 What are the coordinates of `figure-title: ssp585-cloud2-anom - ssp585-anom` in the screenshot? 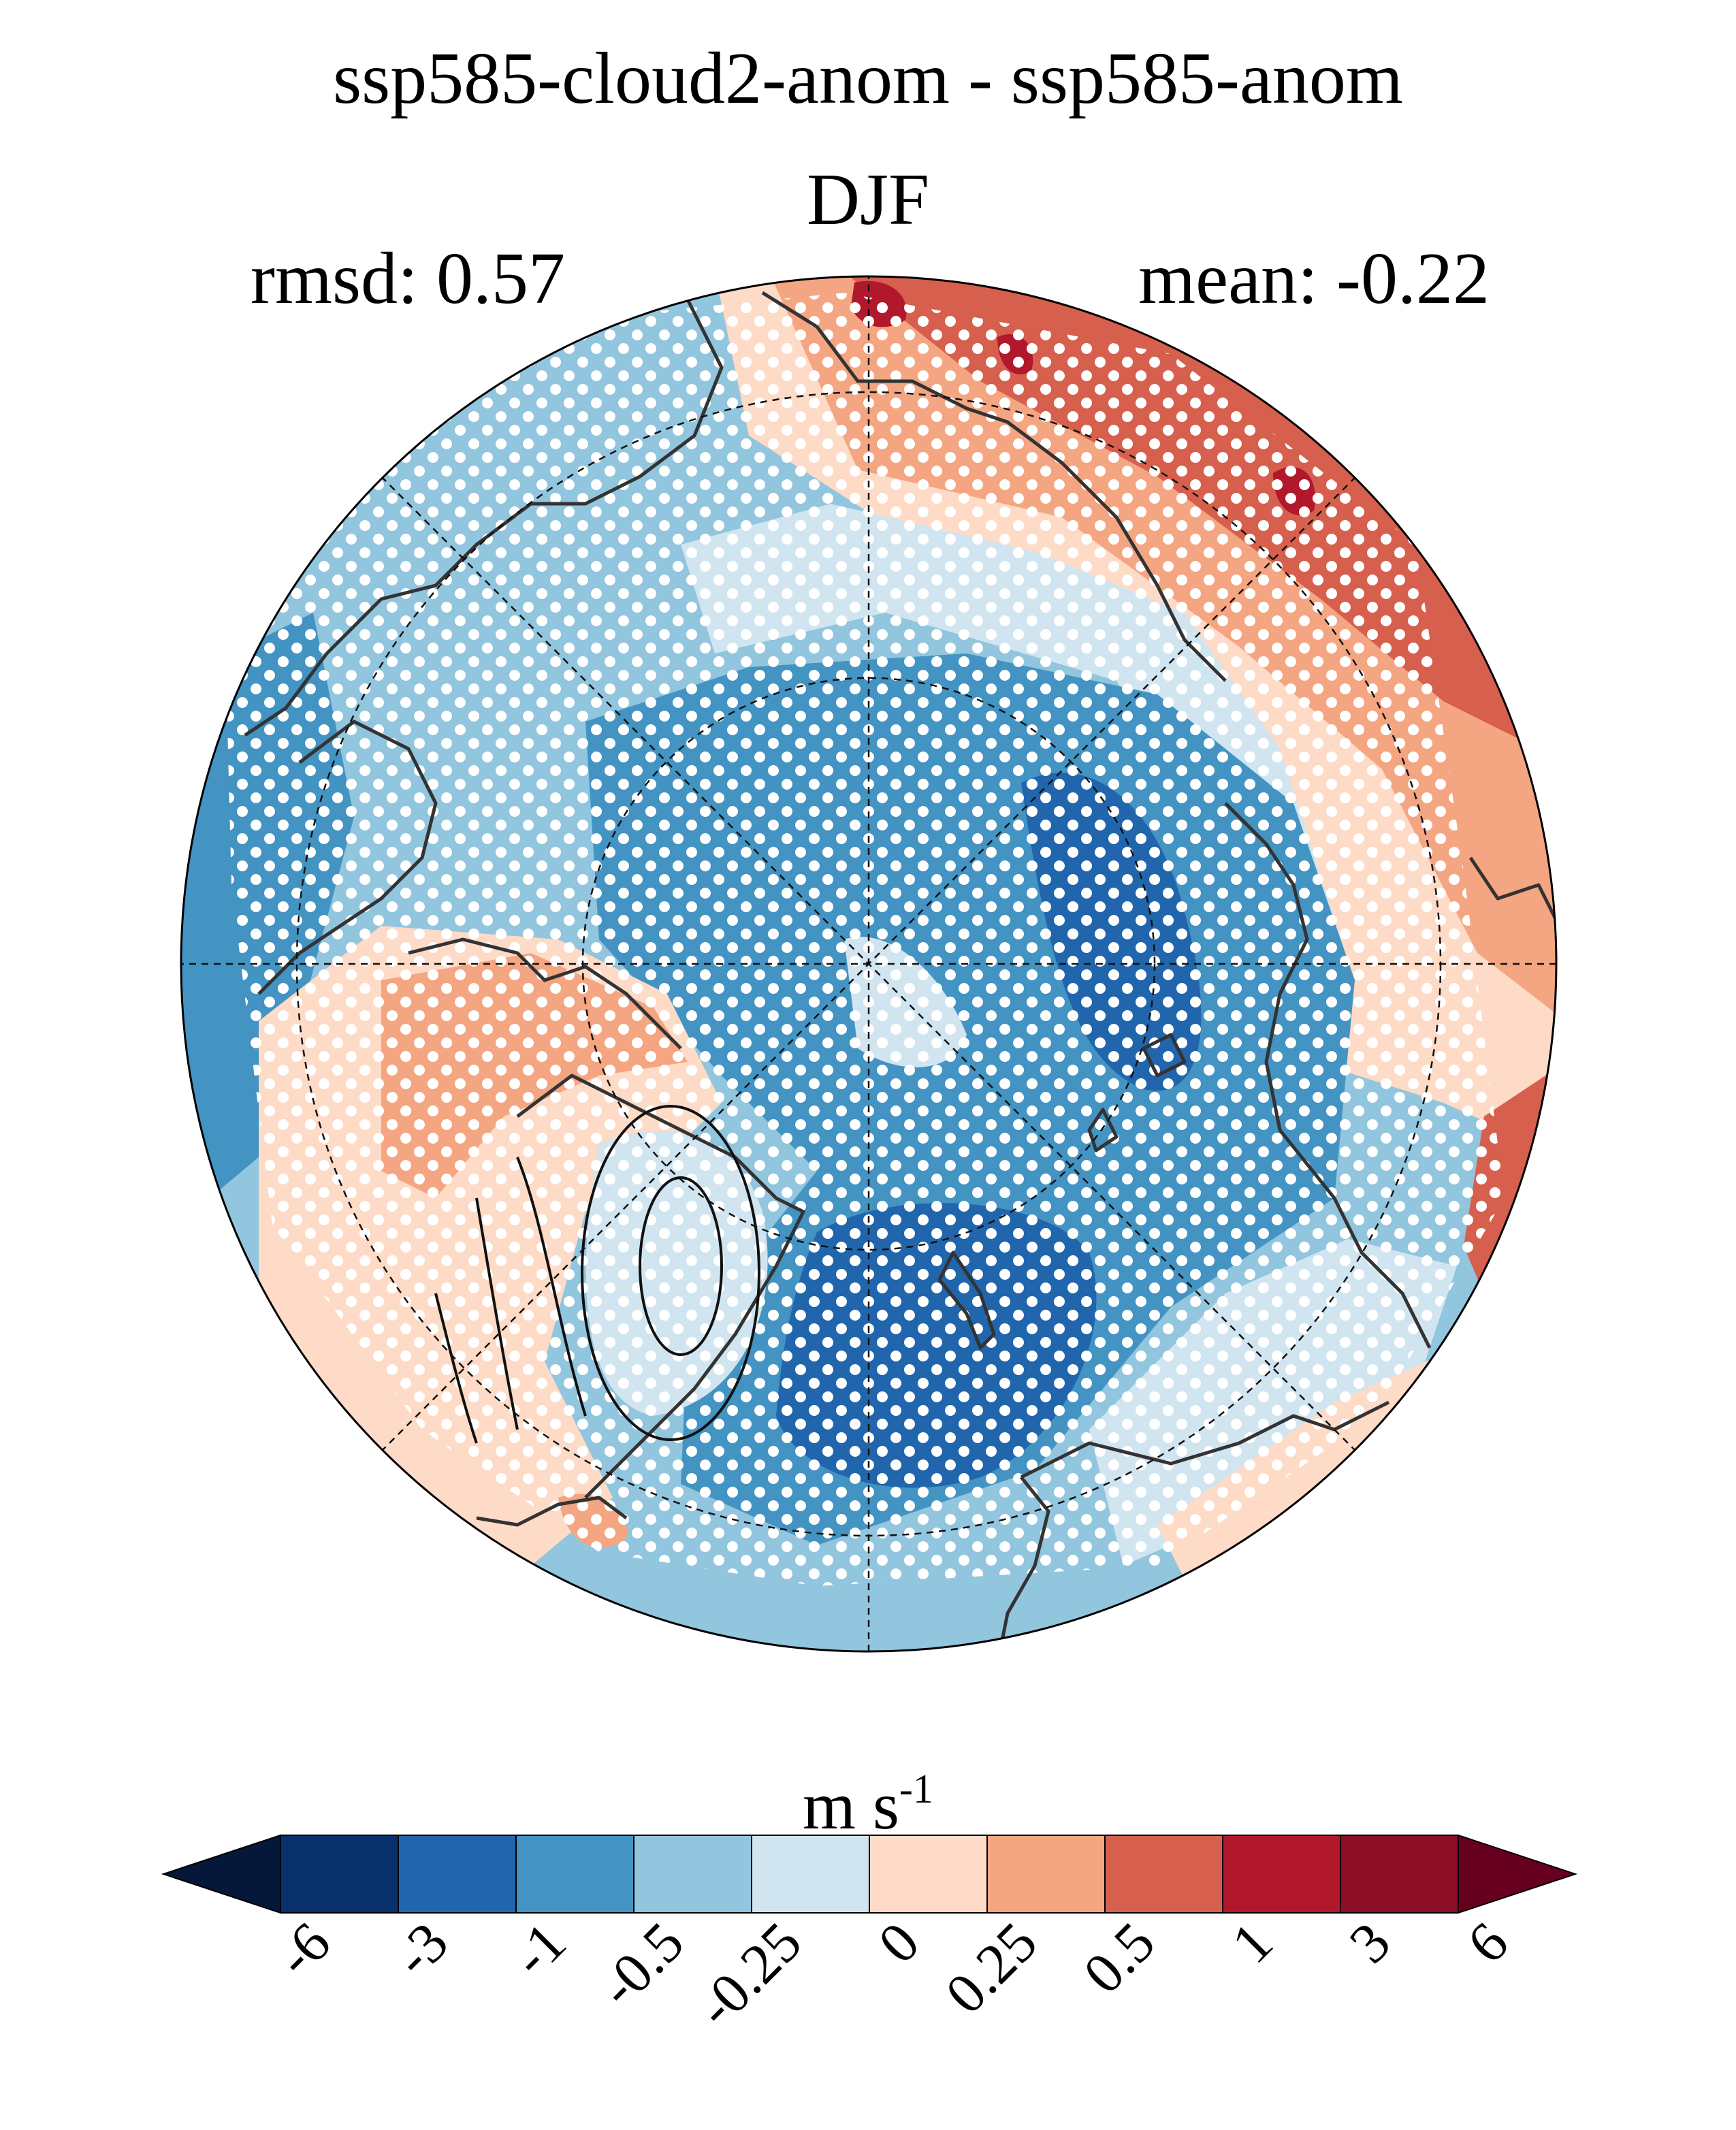 It's located at (868, 78).